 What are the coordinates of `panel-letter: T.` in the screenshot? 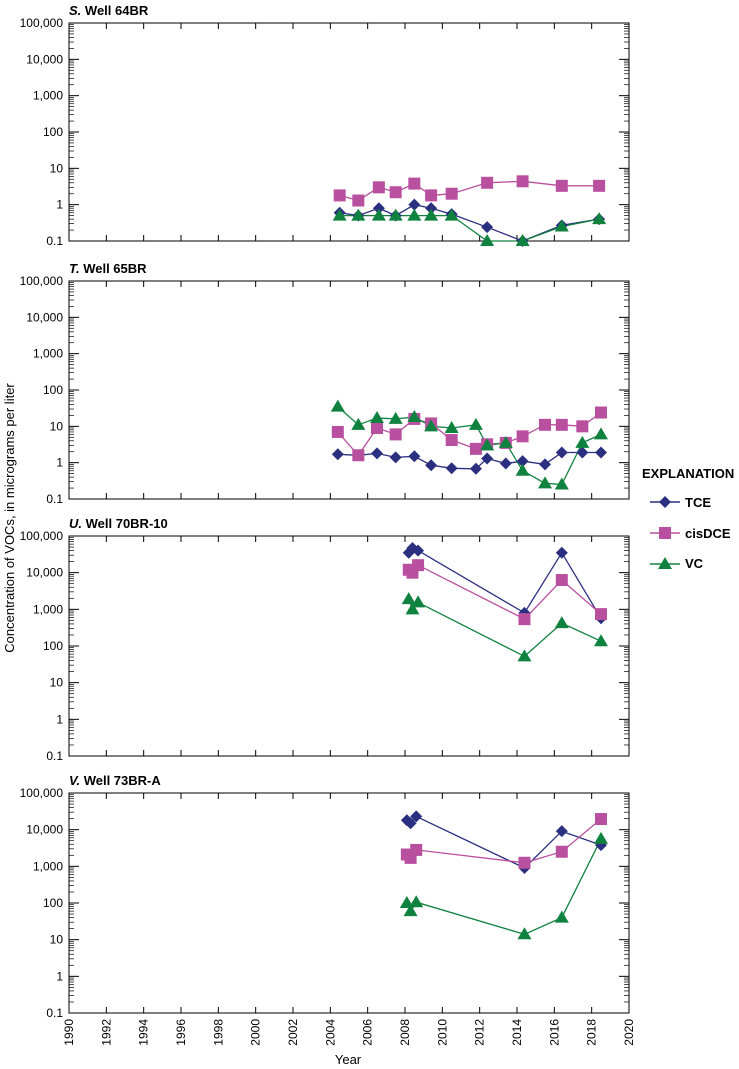 It's located at (74, 268).